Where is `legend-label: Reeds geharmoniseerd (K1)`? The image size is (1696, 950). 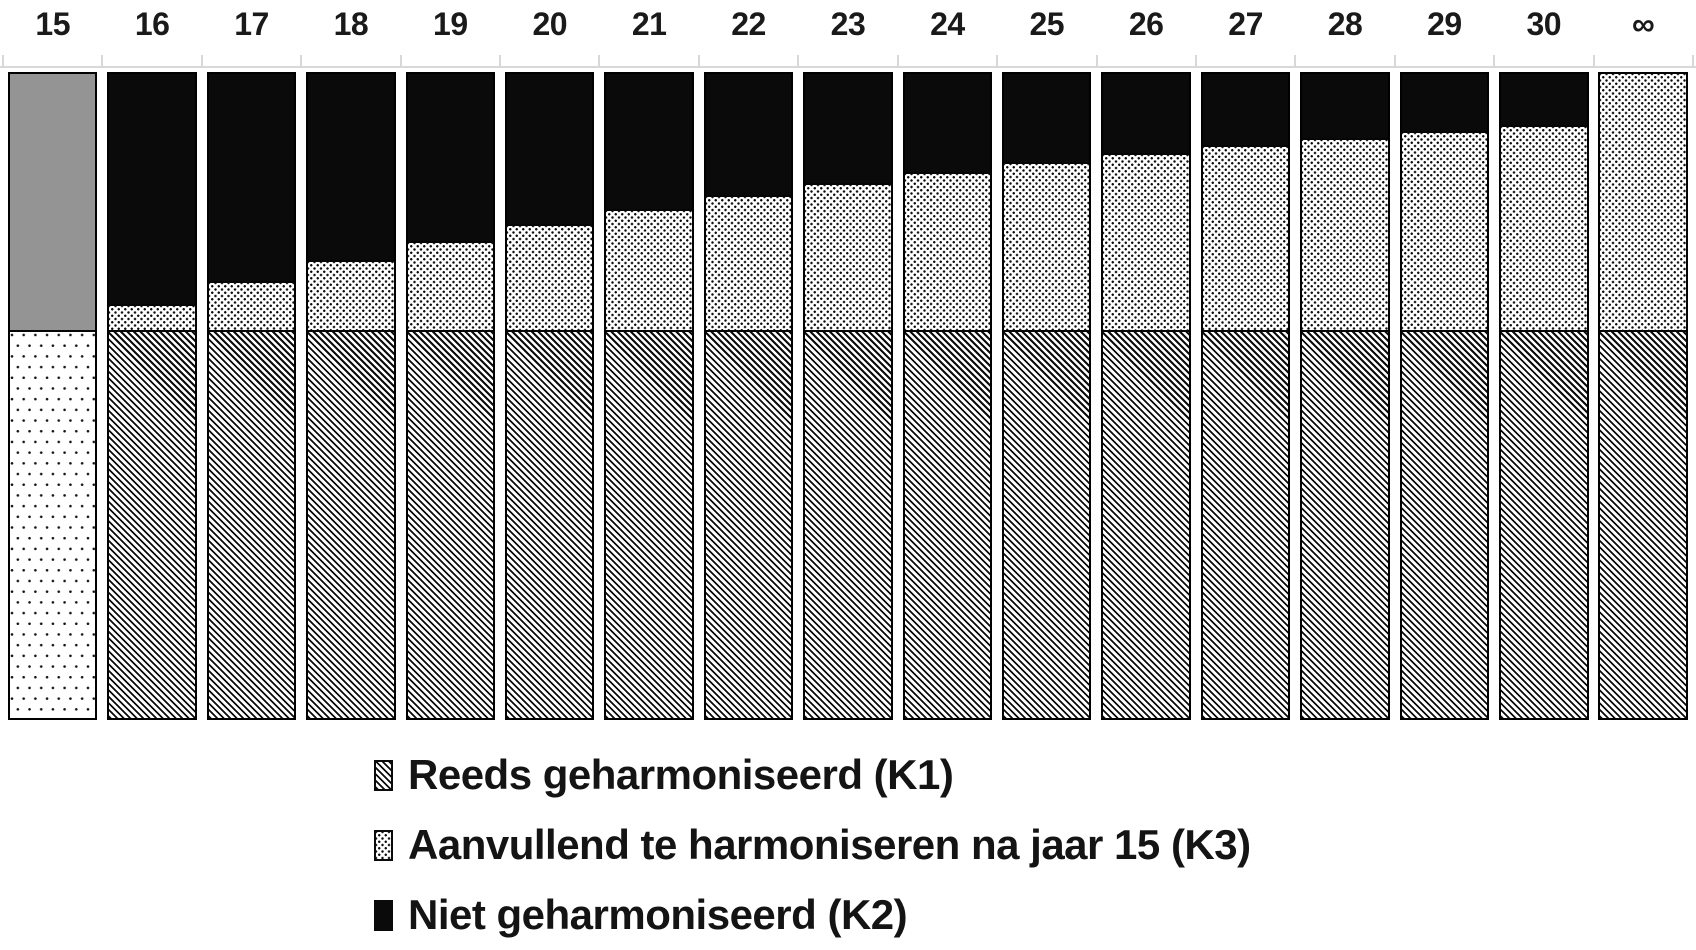 legend-label: Reeds geharmoniseerd (K1) is located at coordinates (681, 774).